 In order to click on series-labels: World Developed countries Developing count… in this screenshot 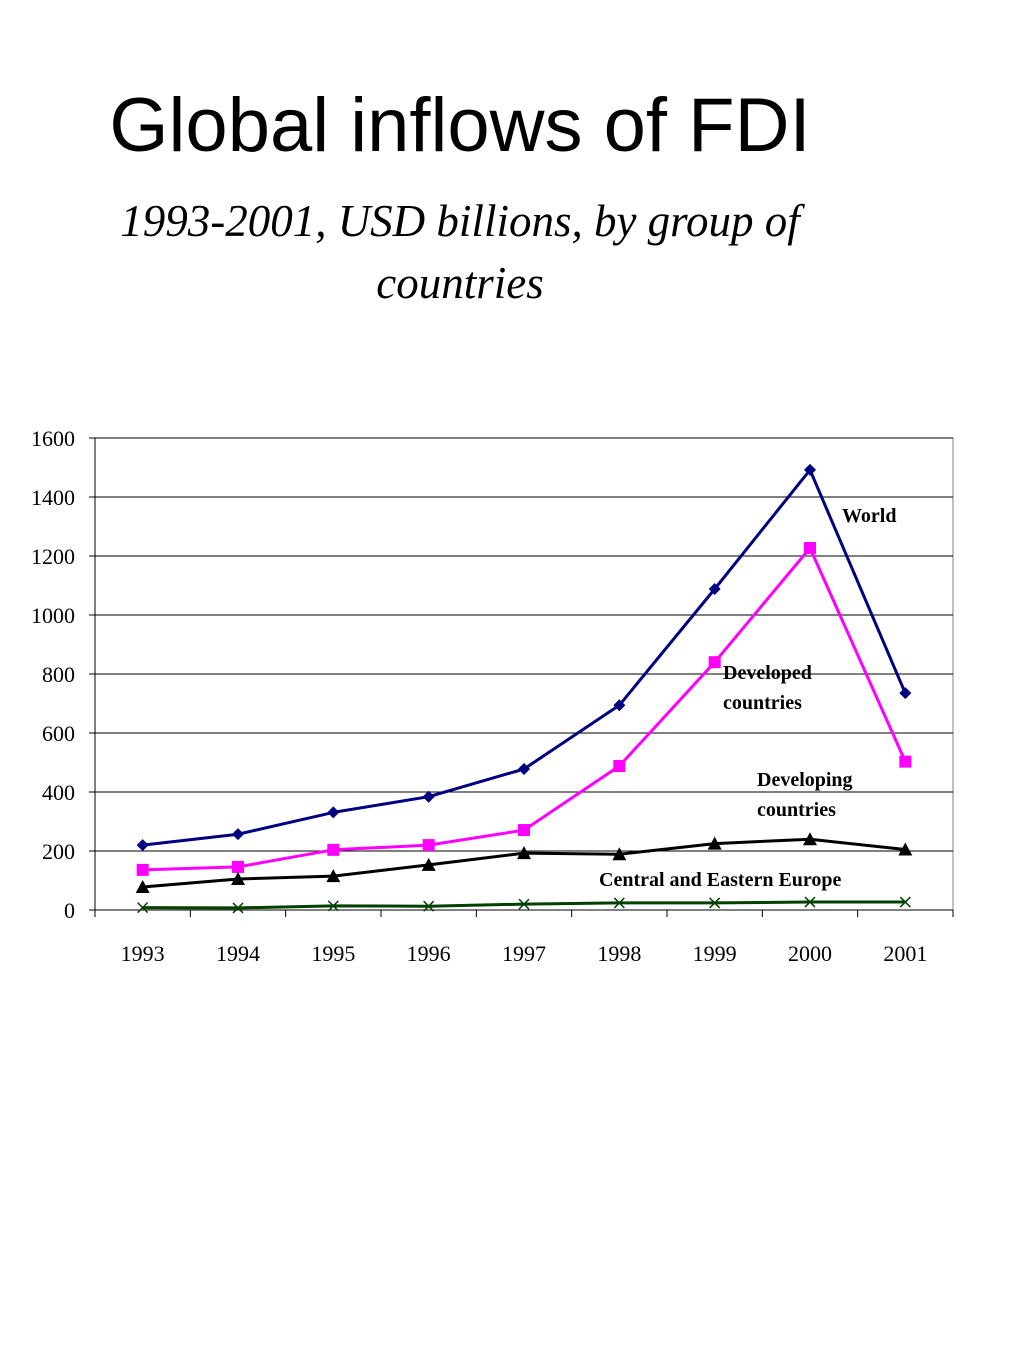, I will do `click(747, 698)`.